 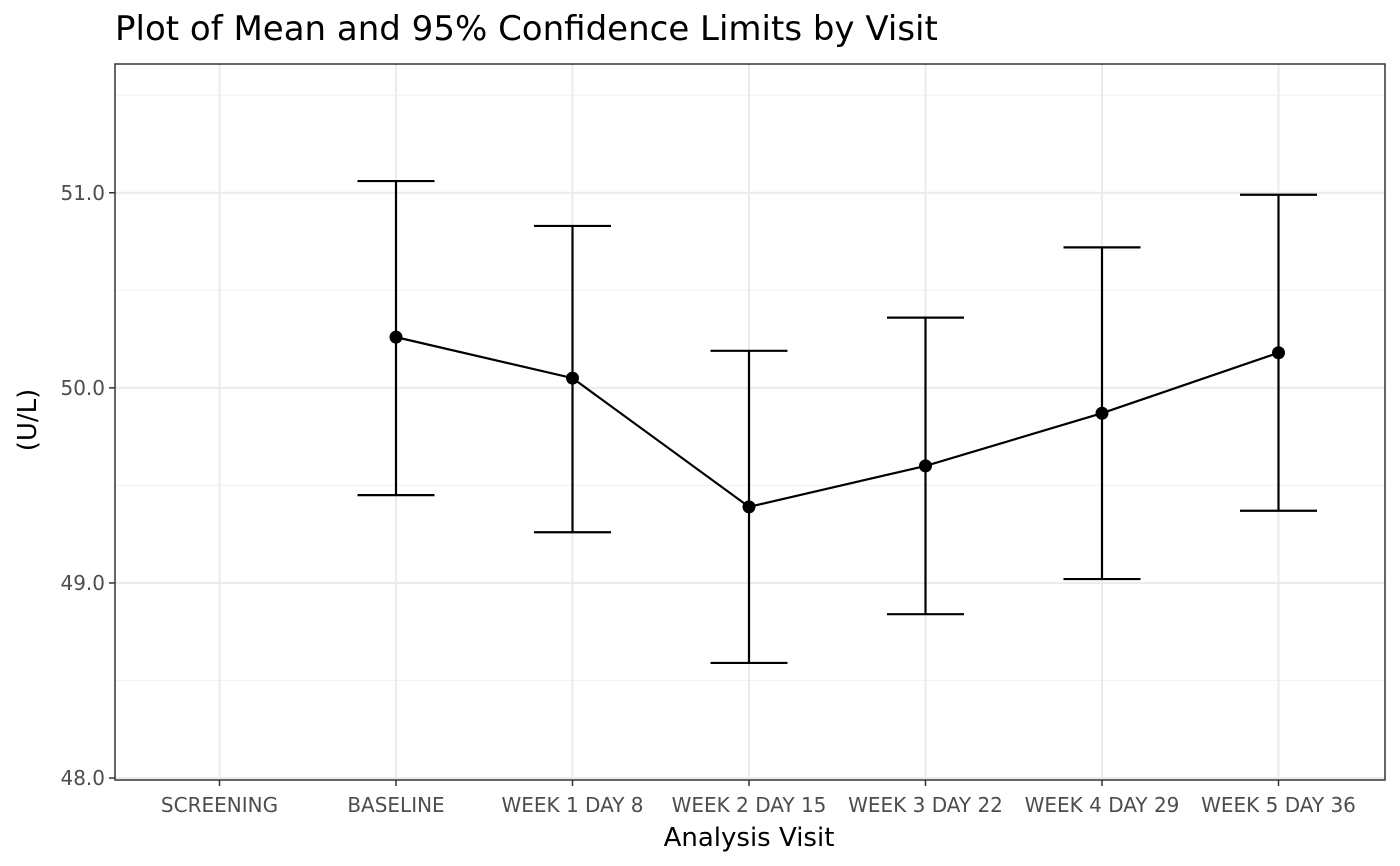 What do you see at coordinates (749, 838) in the screenshot?
I see `x-axis-title: Analysis Visit` at bounding box center [749, 838].